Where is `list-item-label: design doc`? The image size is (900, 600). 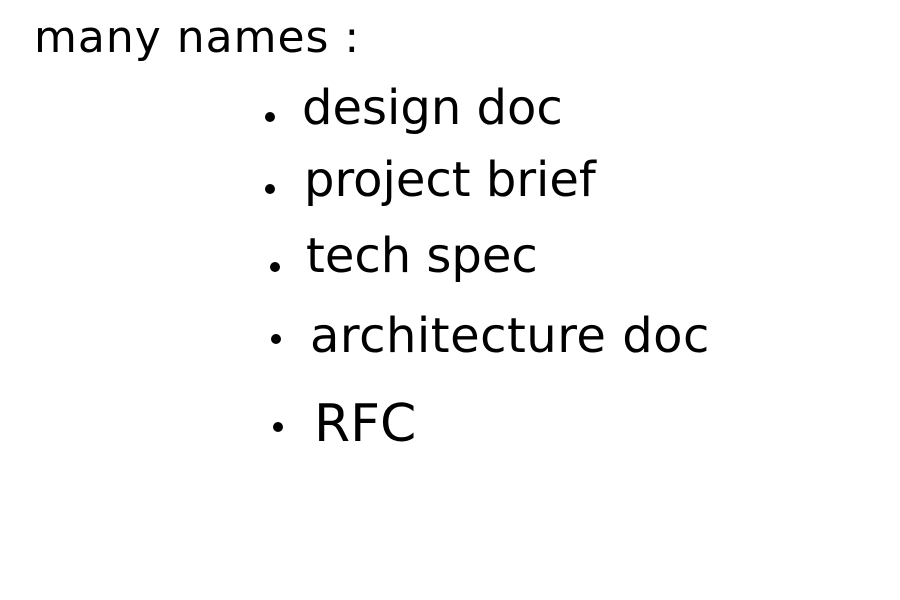 list-item-label: design doc is located at coordinates (432, 108).